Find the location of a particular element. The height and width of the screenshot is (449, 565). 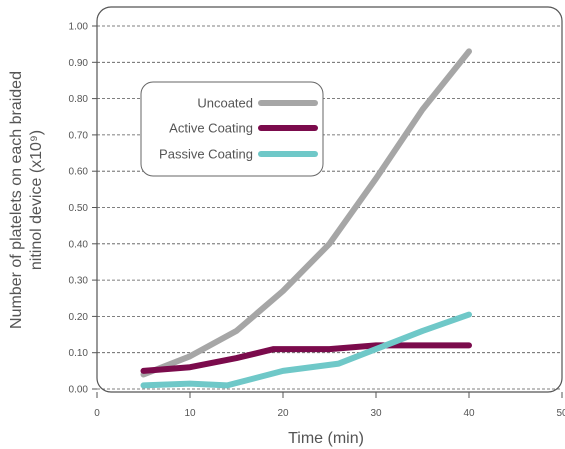

y-tick-label: 0.10 is located at coordinates (79, 353).